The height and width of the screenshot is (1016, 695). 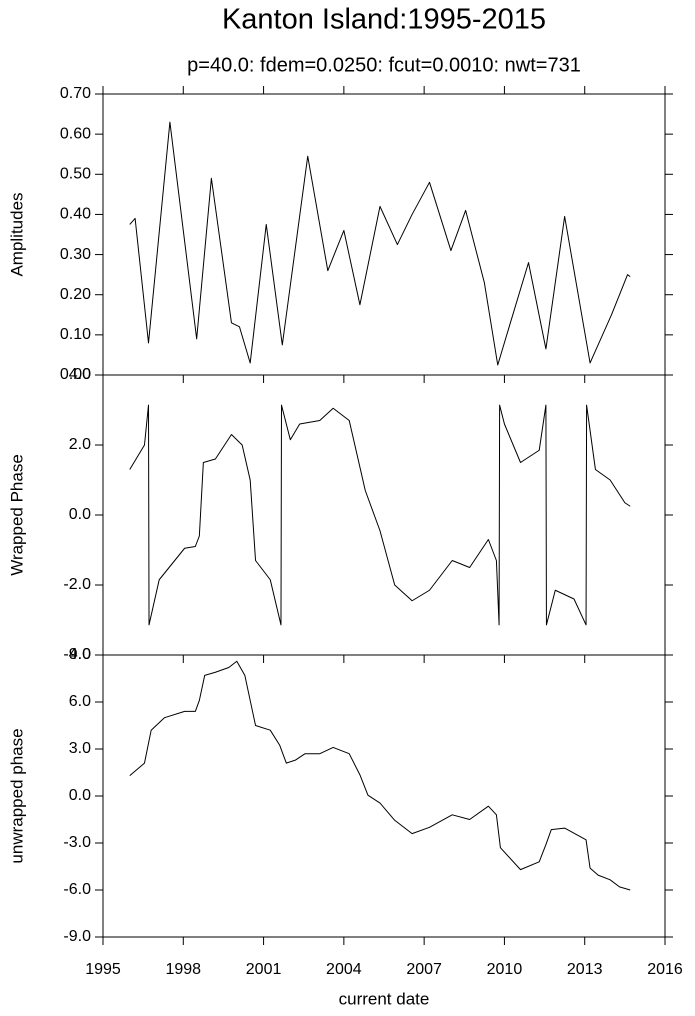 What do you see at coordinates (75, 214) in the screenshot?
I see `y-tick-label: 0.40` at bounding box center [75, 214].